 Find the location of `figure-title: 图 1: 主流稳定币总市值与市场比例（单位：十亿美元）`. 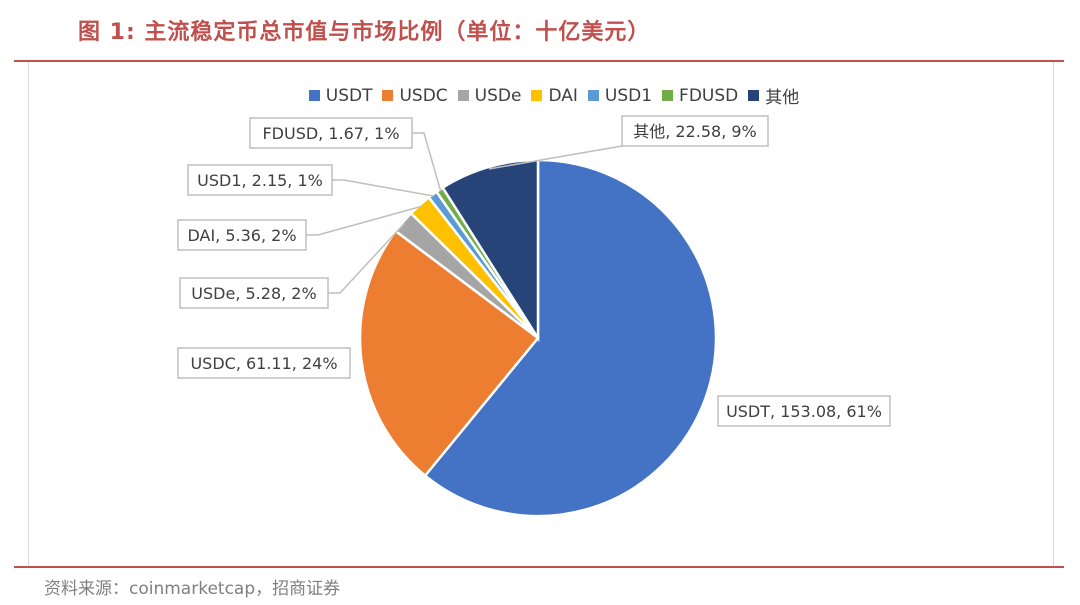

figure-title: 图 1: 主流稳定币总市值与市场比例（单位：十亿美元） is located at coordinates (364, 32).